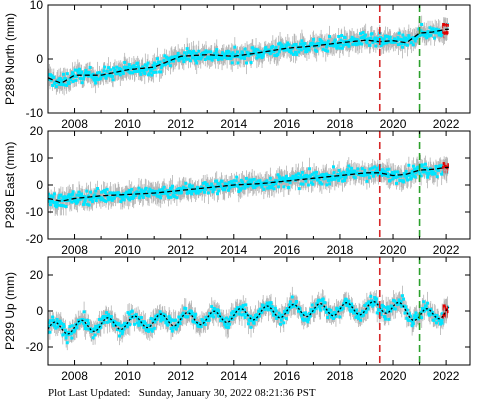 This screenshot has height=404, width=481. Describe the element at coordinates (233, 376) in the screenshot. I see `x-tick-label: 2014` at that location.